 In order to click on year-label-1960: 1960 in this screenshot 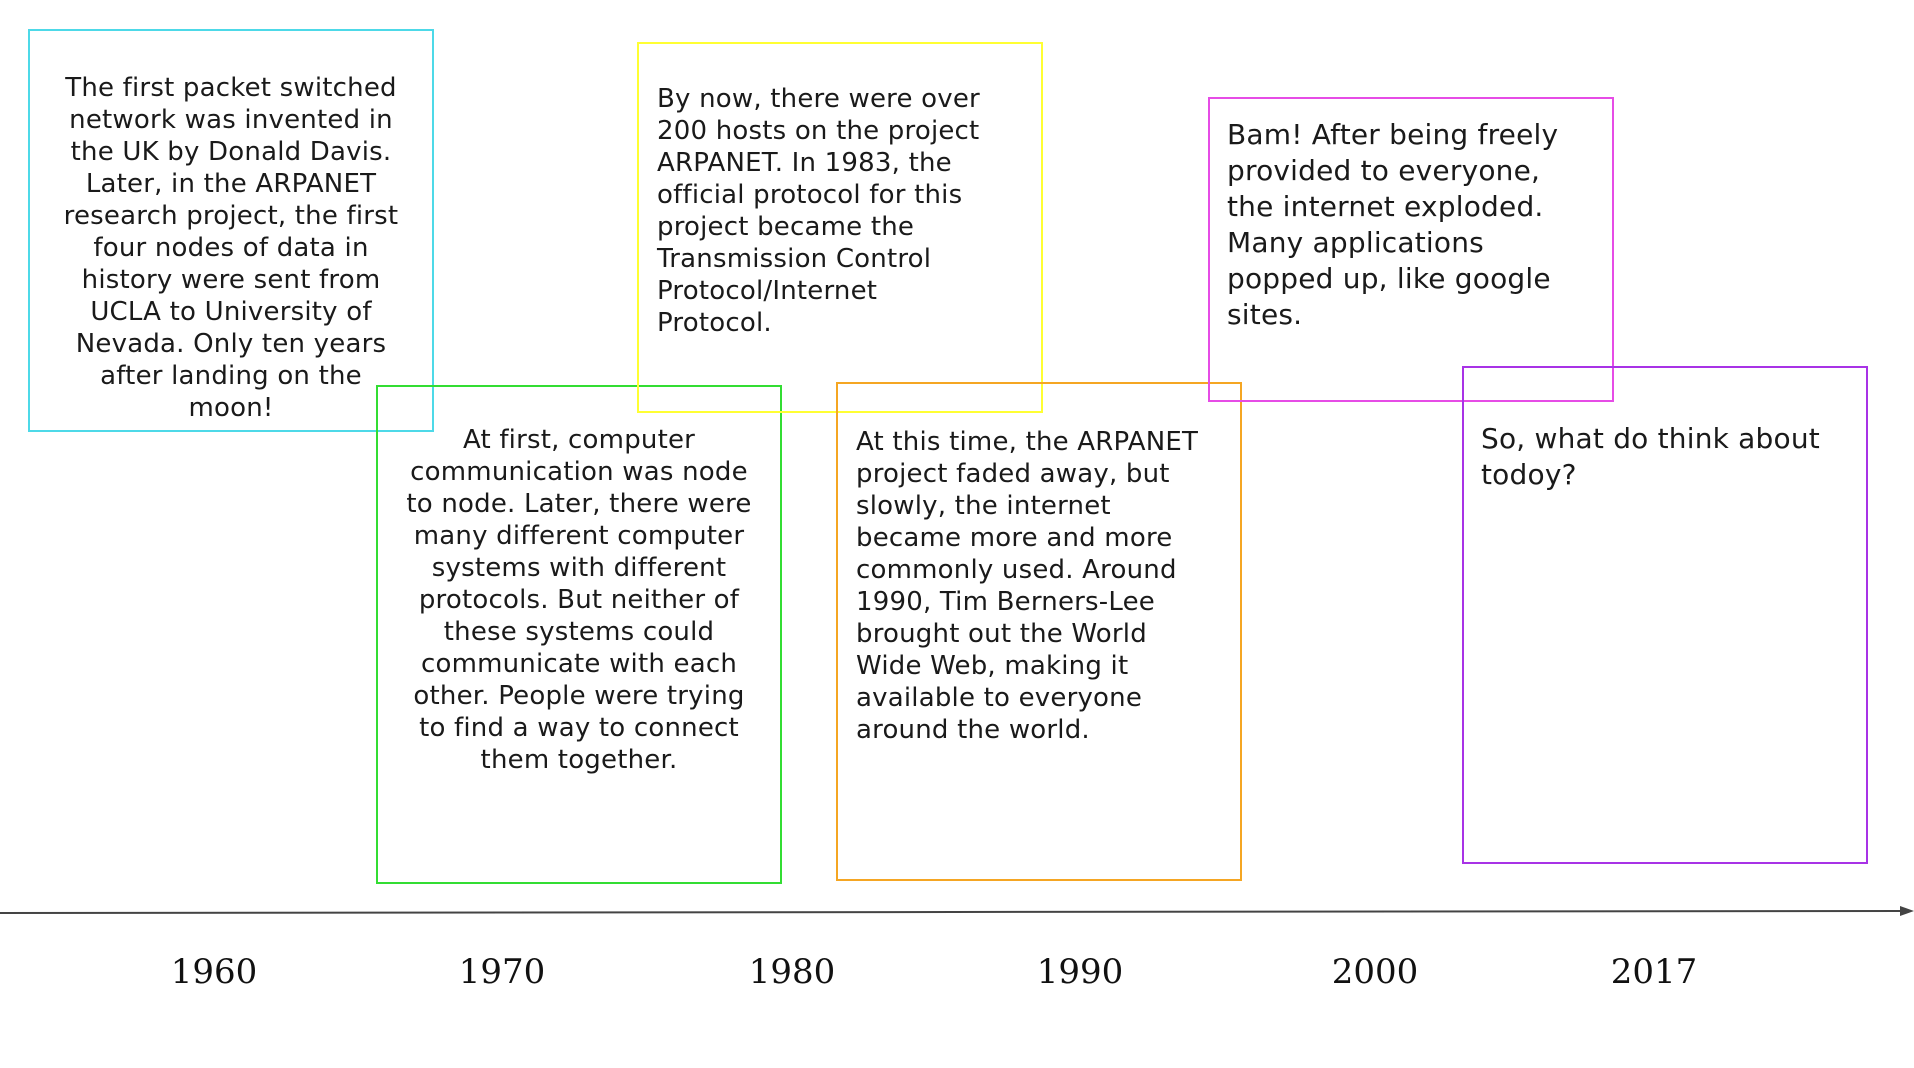, I will do `click(214, 972)`.